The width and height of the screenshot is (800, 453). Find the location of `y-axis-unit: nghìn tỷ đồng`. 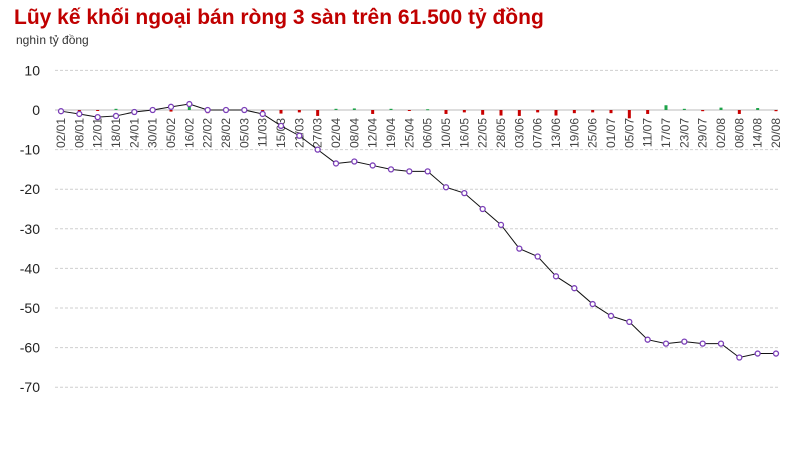

y-axis-unit: nghìn tỷ đồng is located at coordinates (52, 40).